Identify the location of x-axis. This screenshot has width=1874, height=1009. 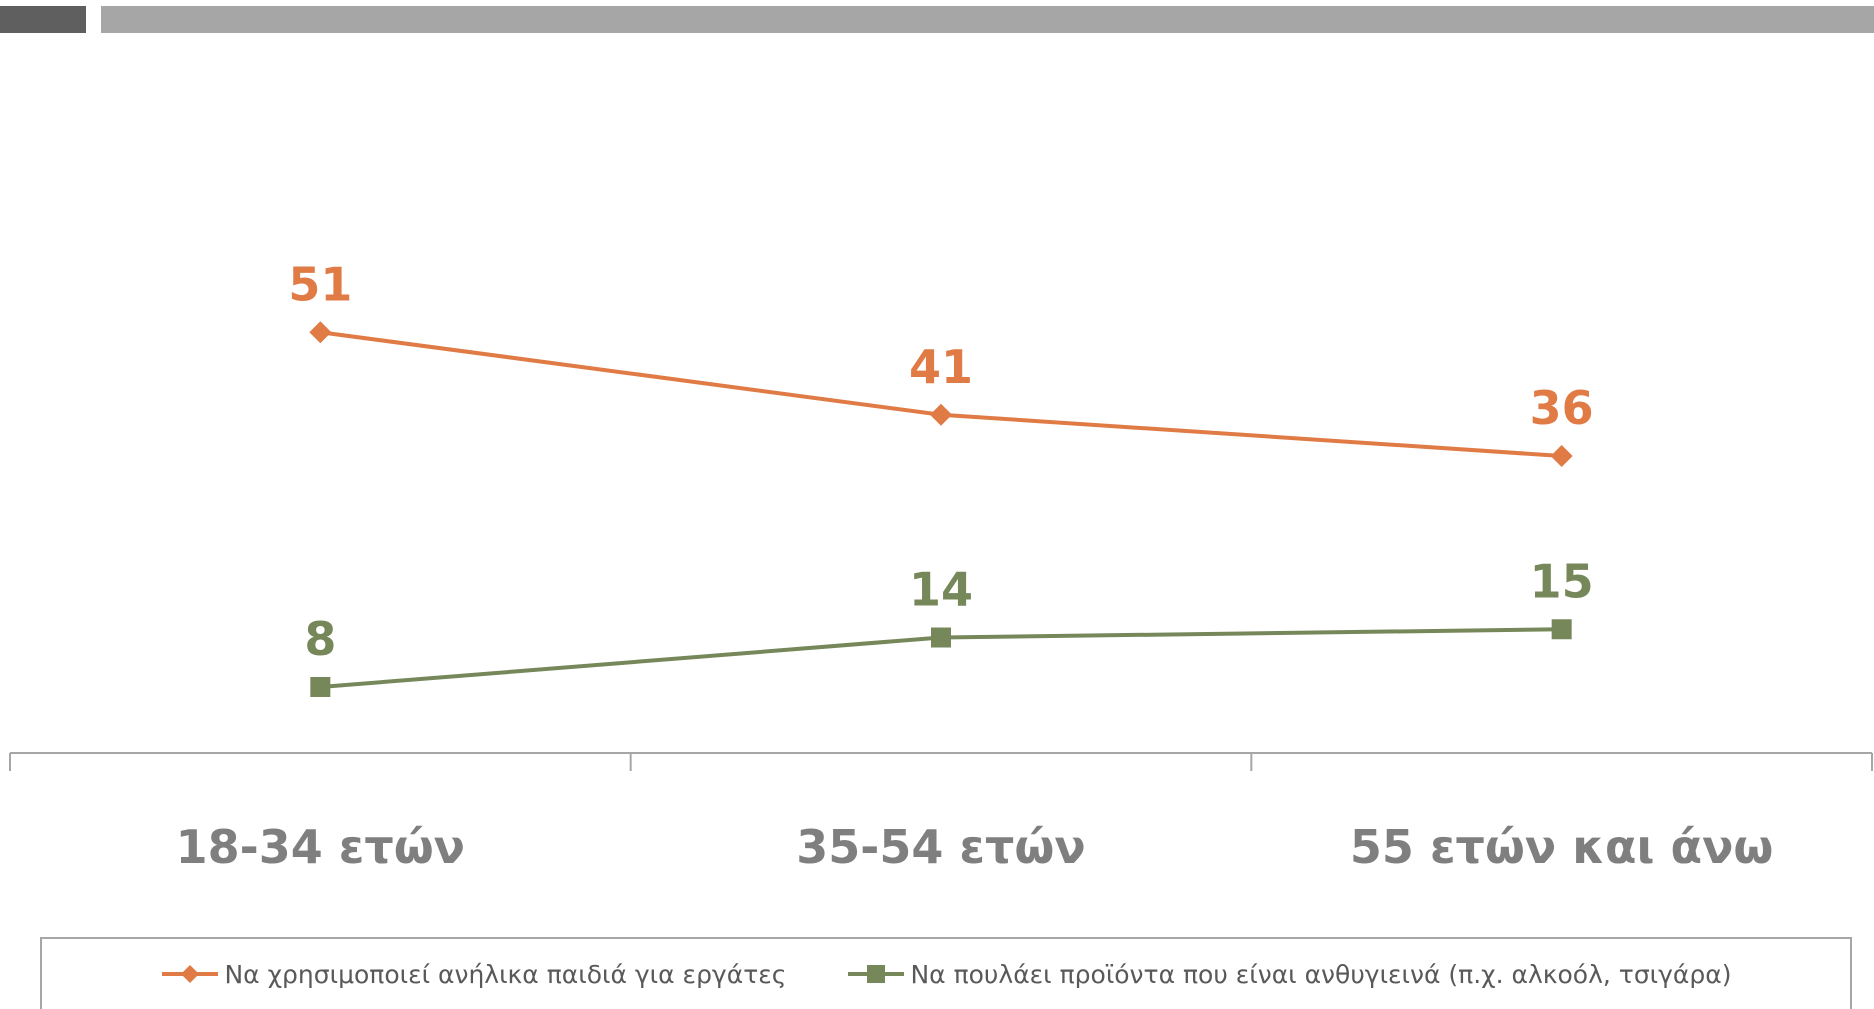
(941, 761).